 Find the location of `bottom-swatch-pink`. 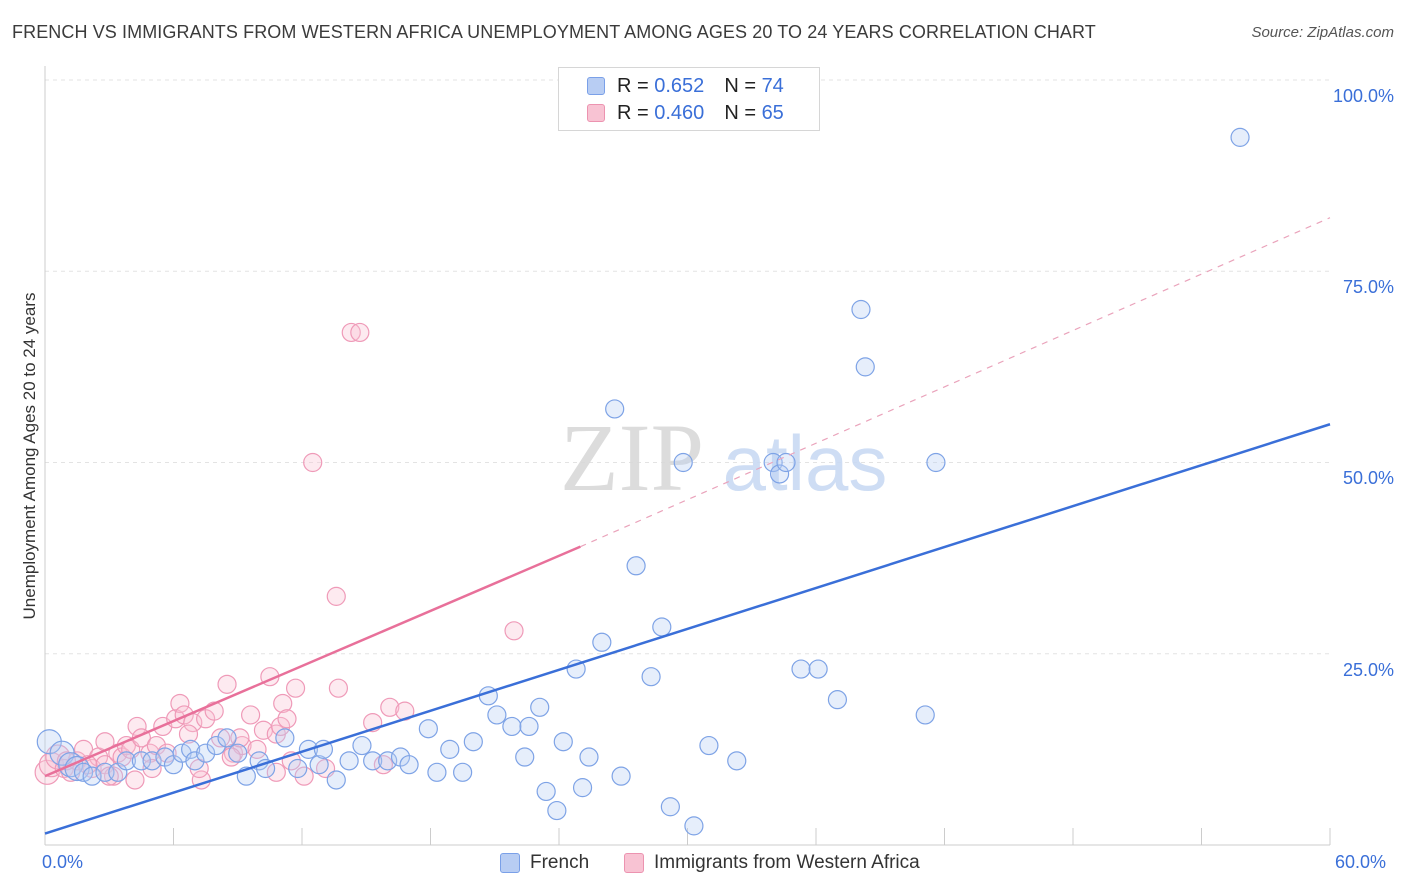

bottom-swatch-pink is located at coordinates (634, 863).